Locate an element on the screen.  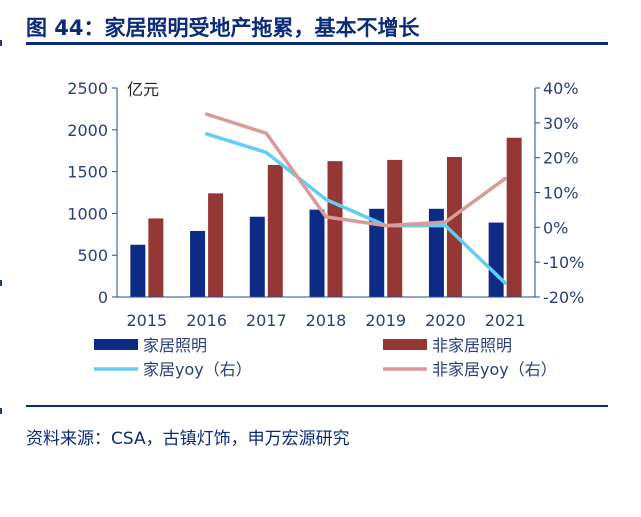
left-tick-label: 500 is located at coordinates (92, 255).